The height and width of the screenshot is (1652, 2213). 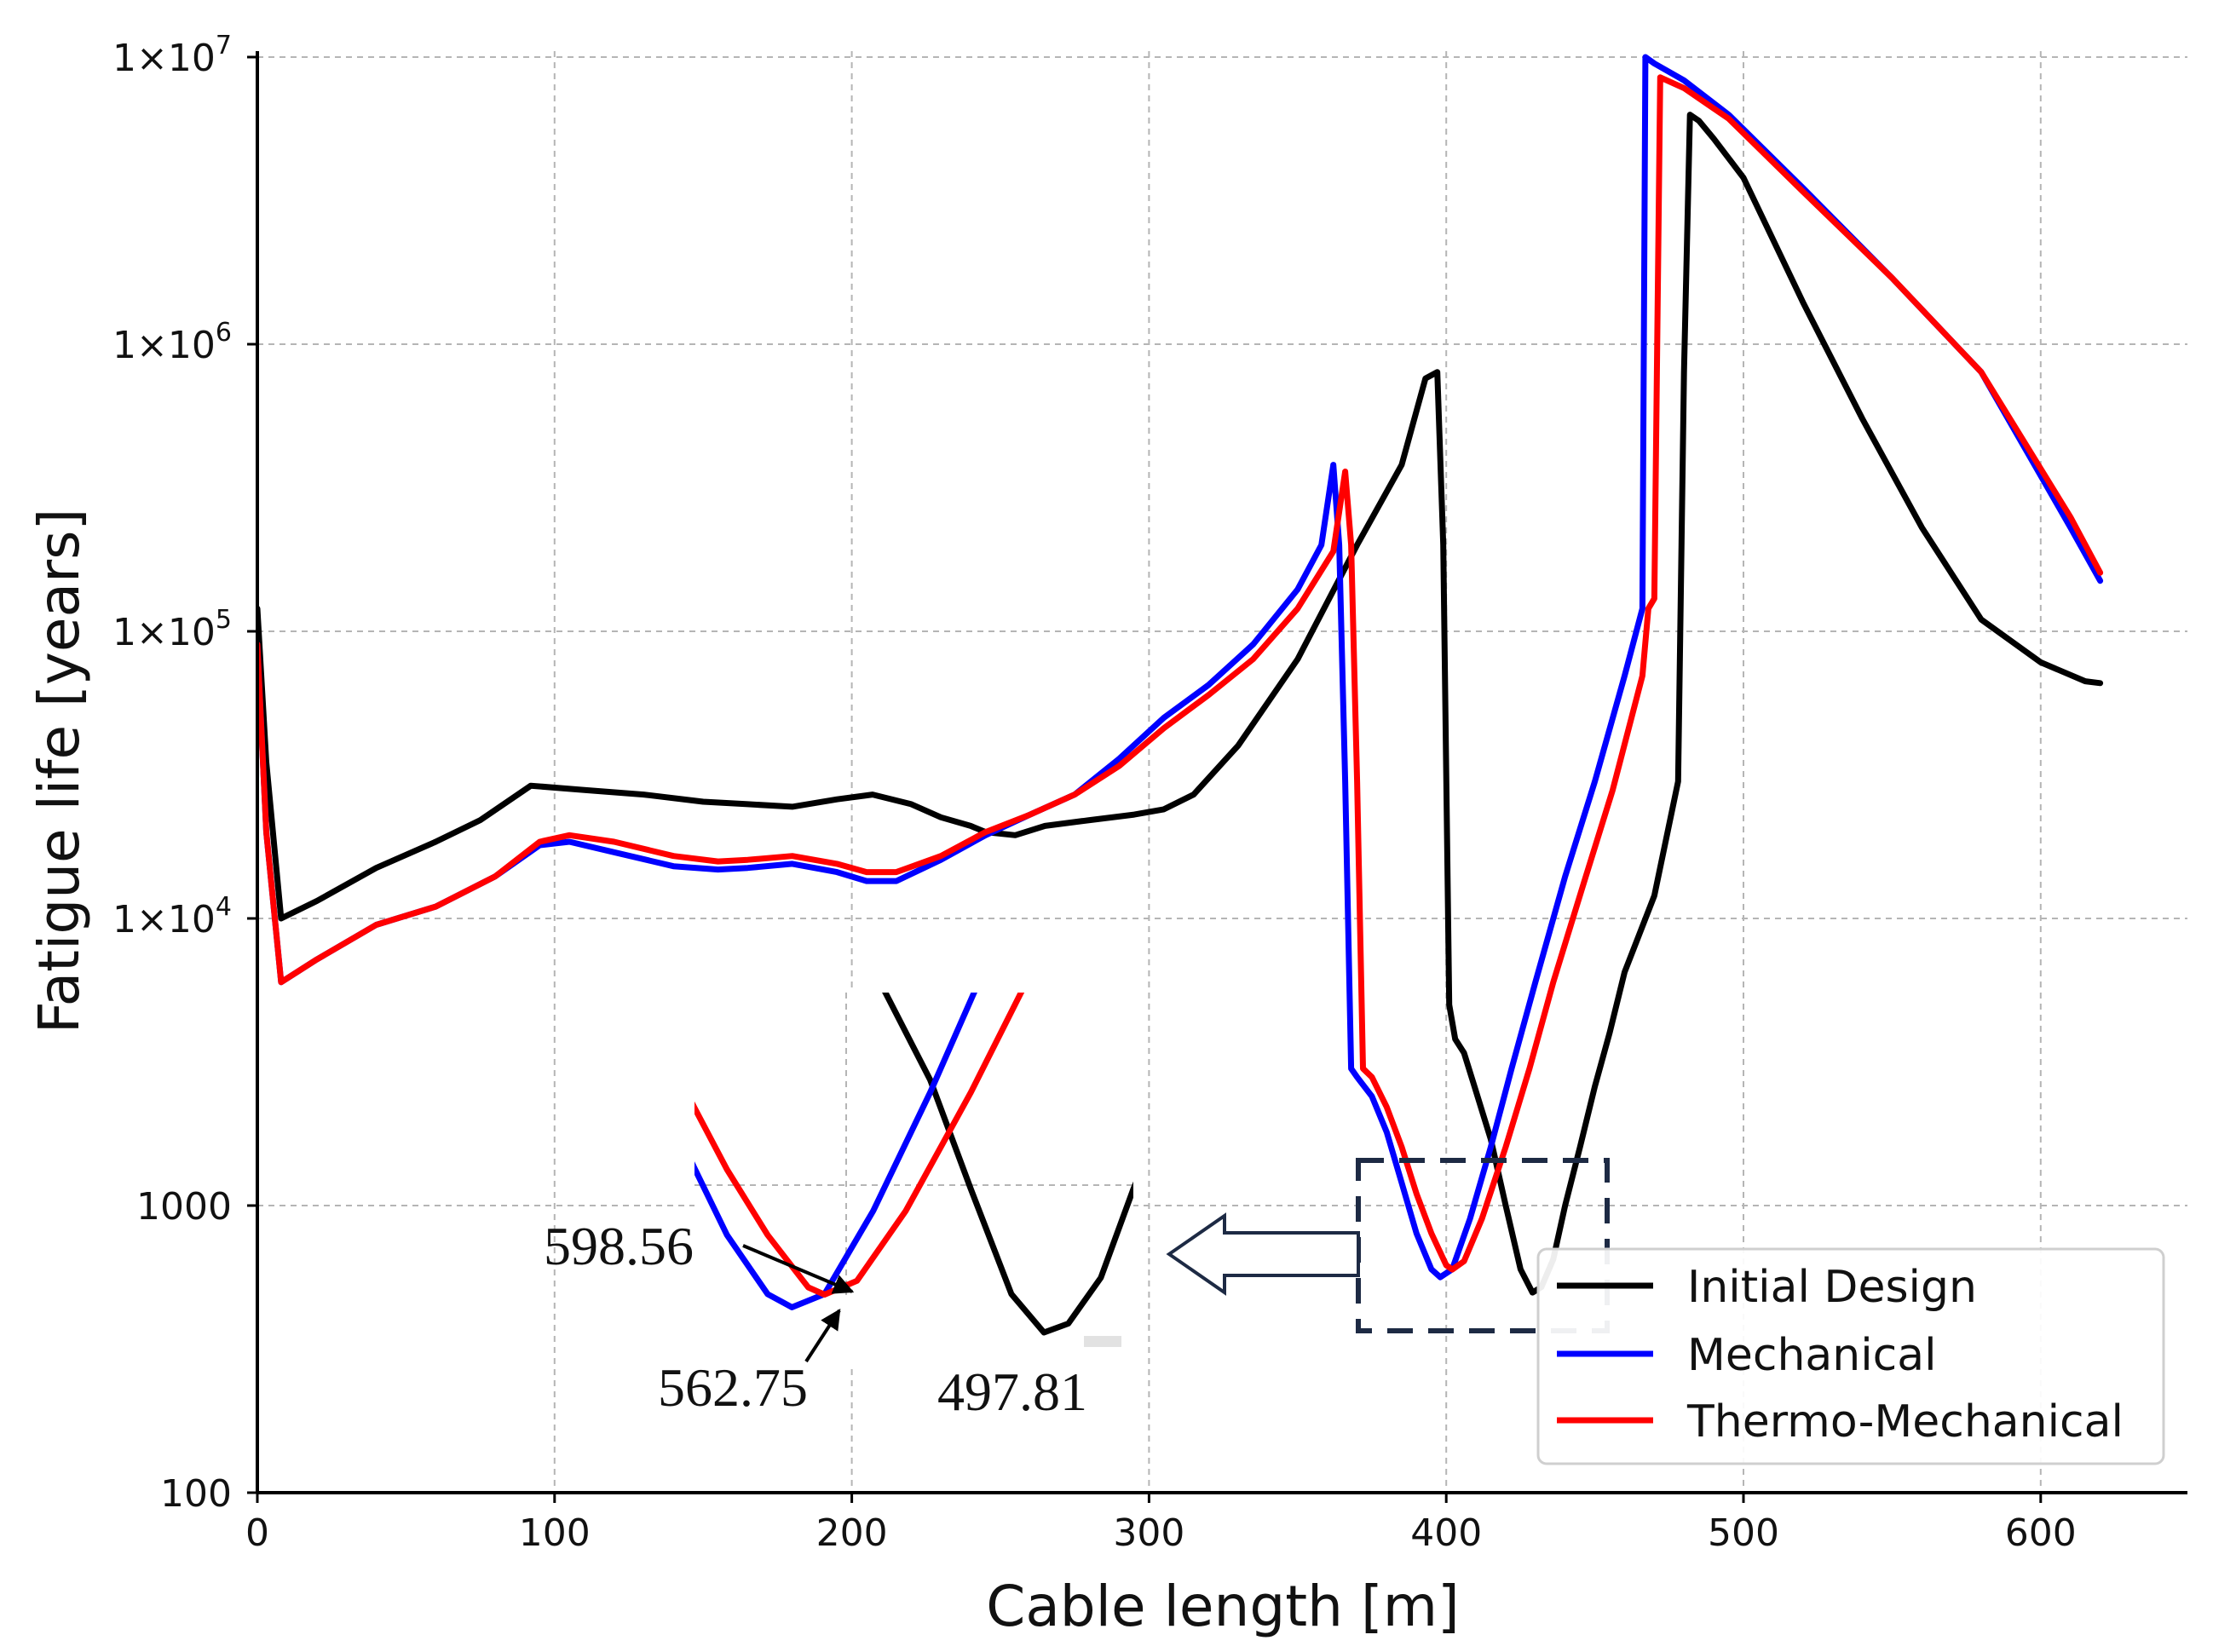 What do you see at coordinates (172, 342) in the screenshot?
I see `y-tick-label: 1×10⁶` at bounding box center [172, 342].